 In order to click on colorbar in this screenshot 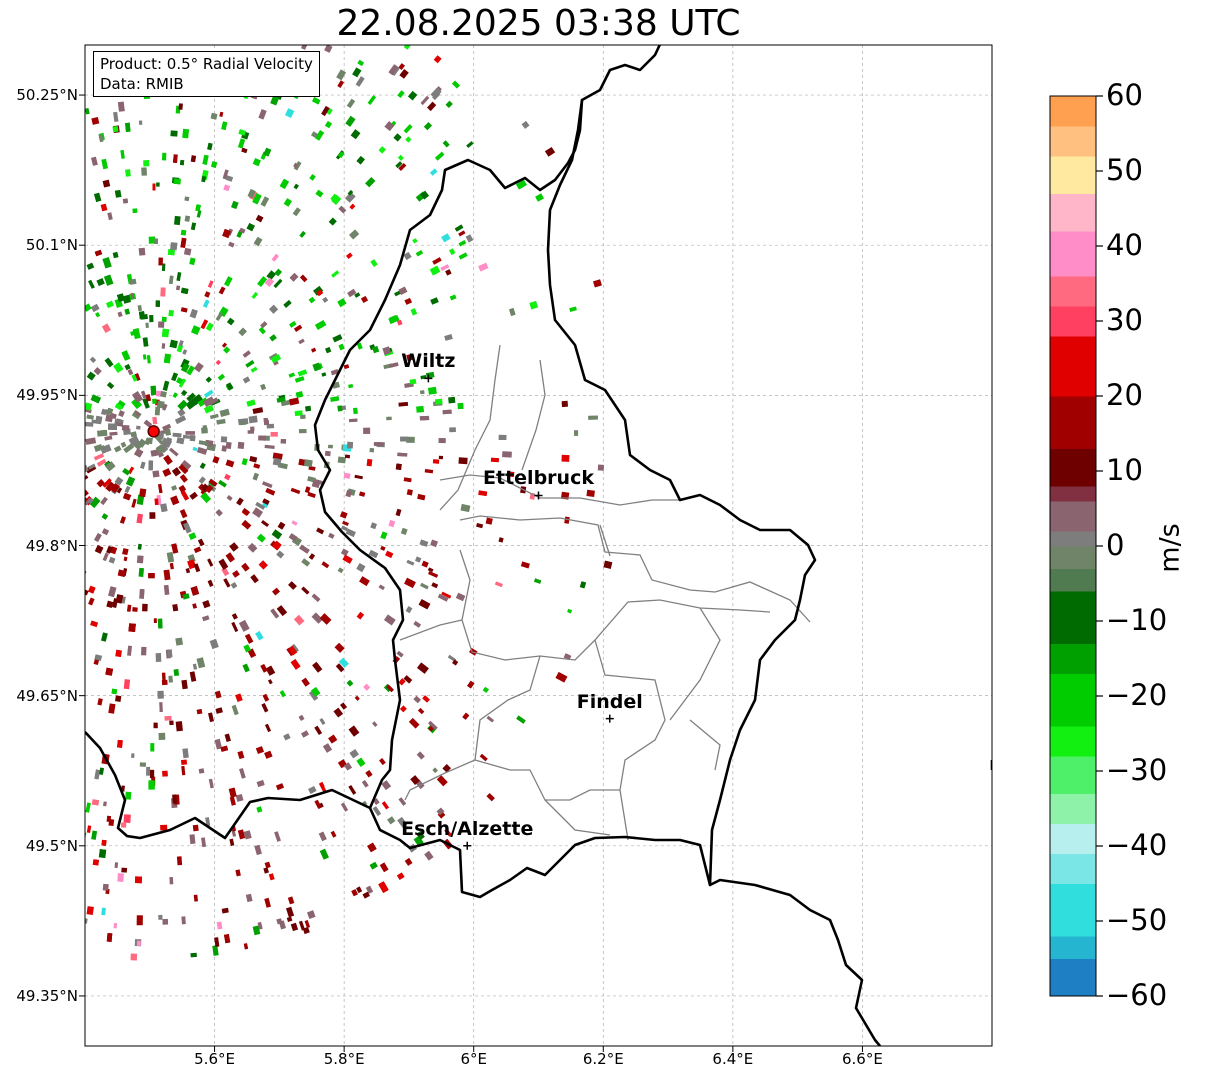, I will do `click(1076, 546)`.